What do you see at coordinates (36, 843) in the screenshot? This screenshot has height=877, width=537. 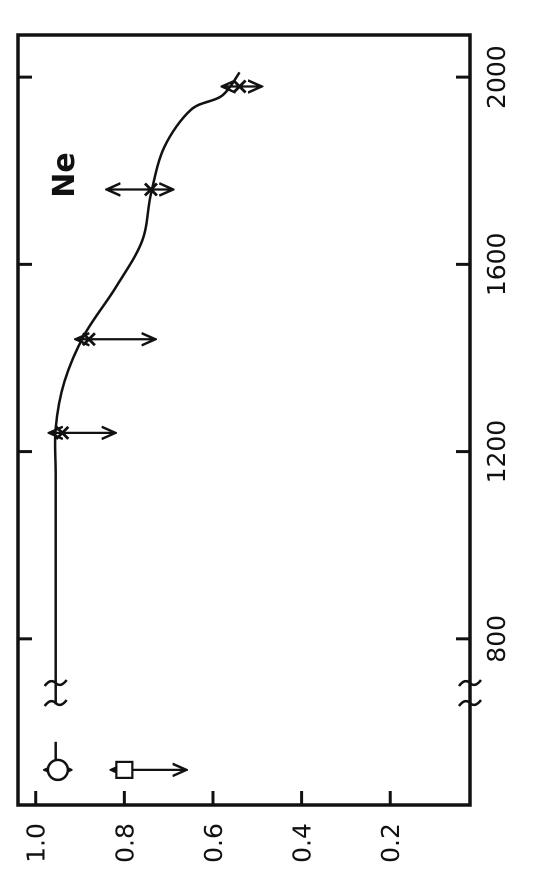 I see `y-tick-label: 1.0` at bounding box center [36, 843].